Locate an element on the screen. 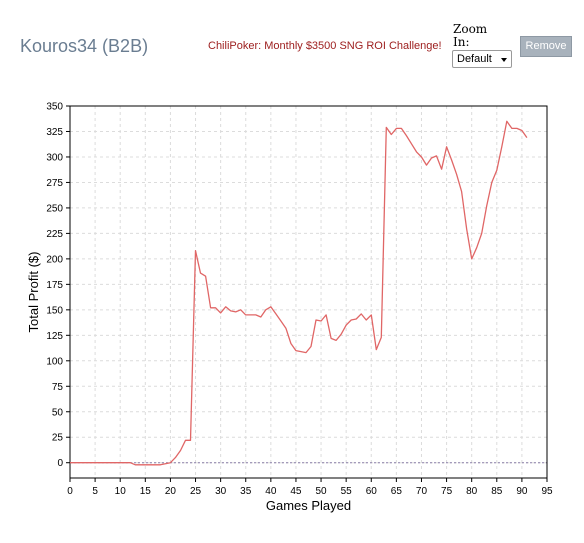 Image resolution: width=584 pixels, height=543 pixels. y-tick-label: 350 is located at coordinates (54, 107).